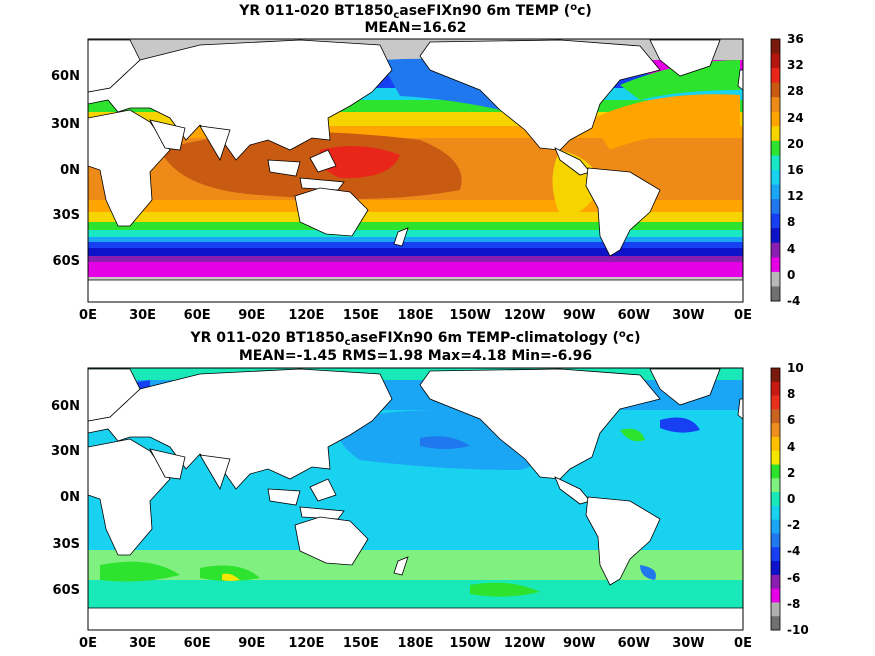  I want to click on colorbar-tick-label: 20, so click(795, 143).